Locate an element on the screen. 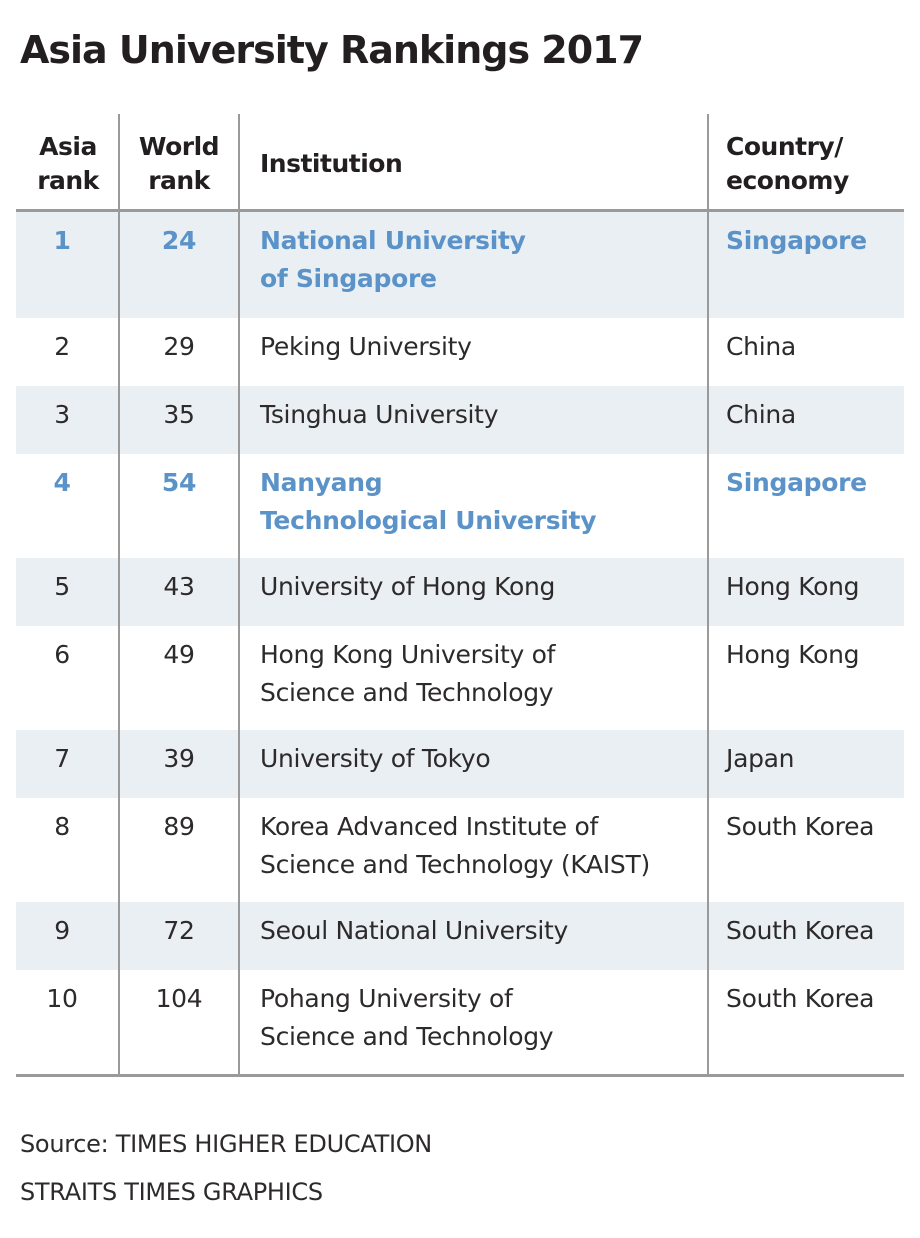  asia-rank-cell: 7 is located at coordinates (62, 758).